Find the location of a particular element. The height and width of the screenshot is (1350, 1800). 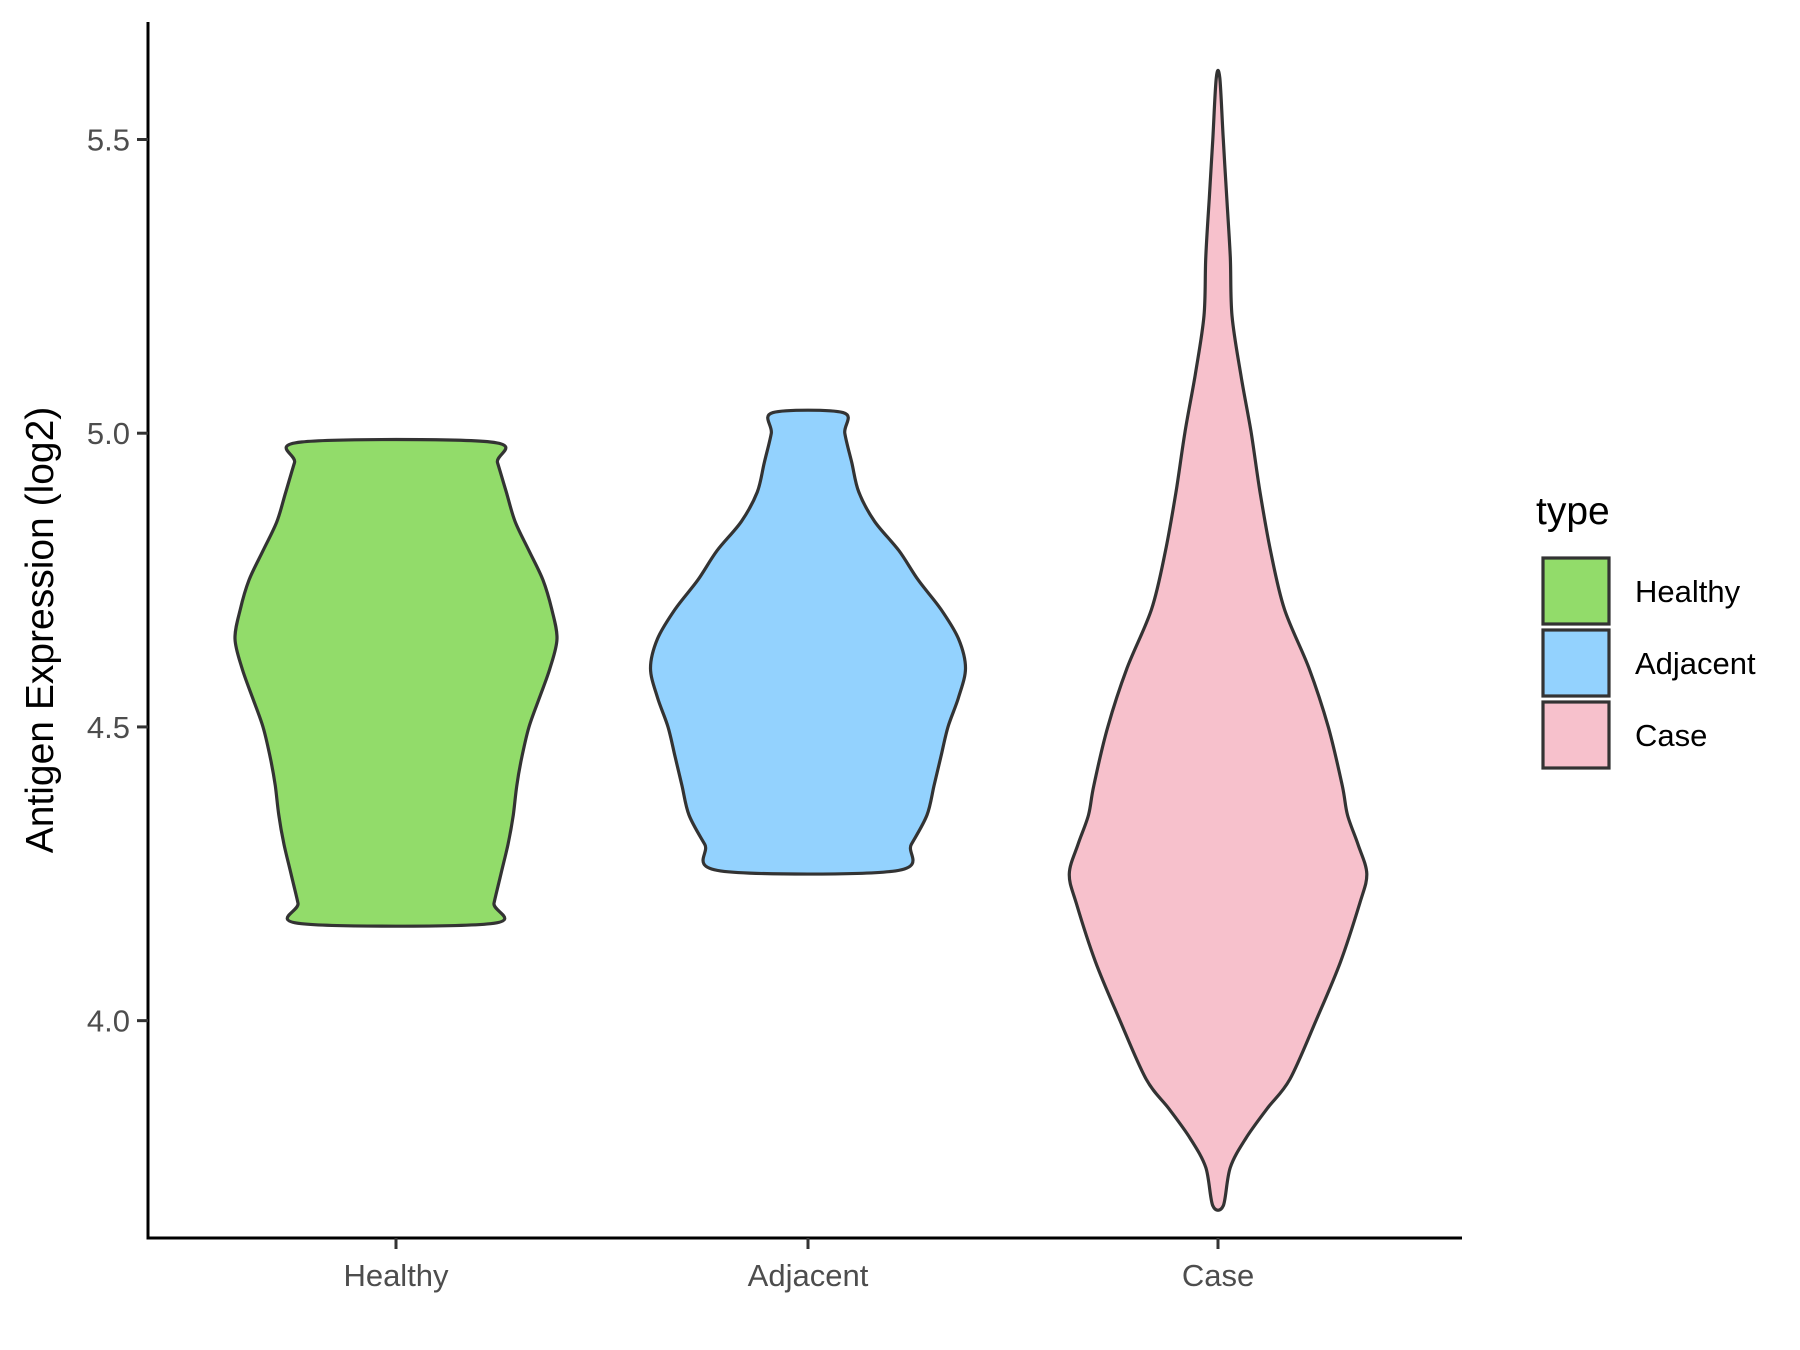

x-tick-label: Case is located at coordinates (1218, 1275).